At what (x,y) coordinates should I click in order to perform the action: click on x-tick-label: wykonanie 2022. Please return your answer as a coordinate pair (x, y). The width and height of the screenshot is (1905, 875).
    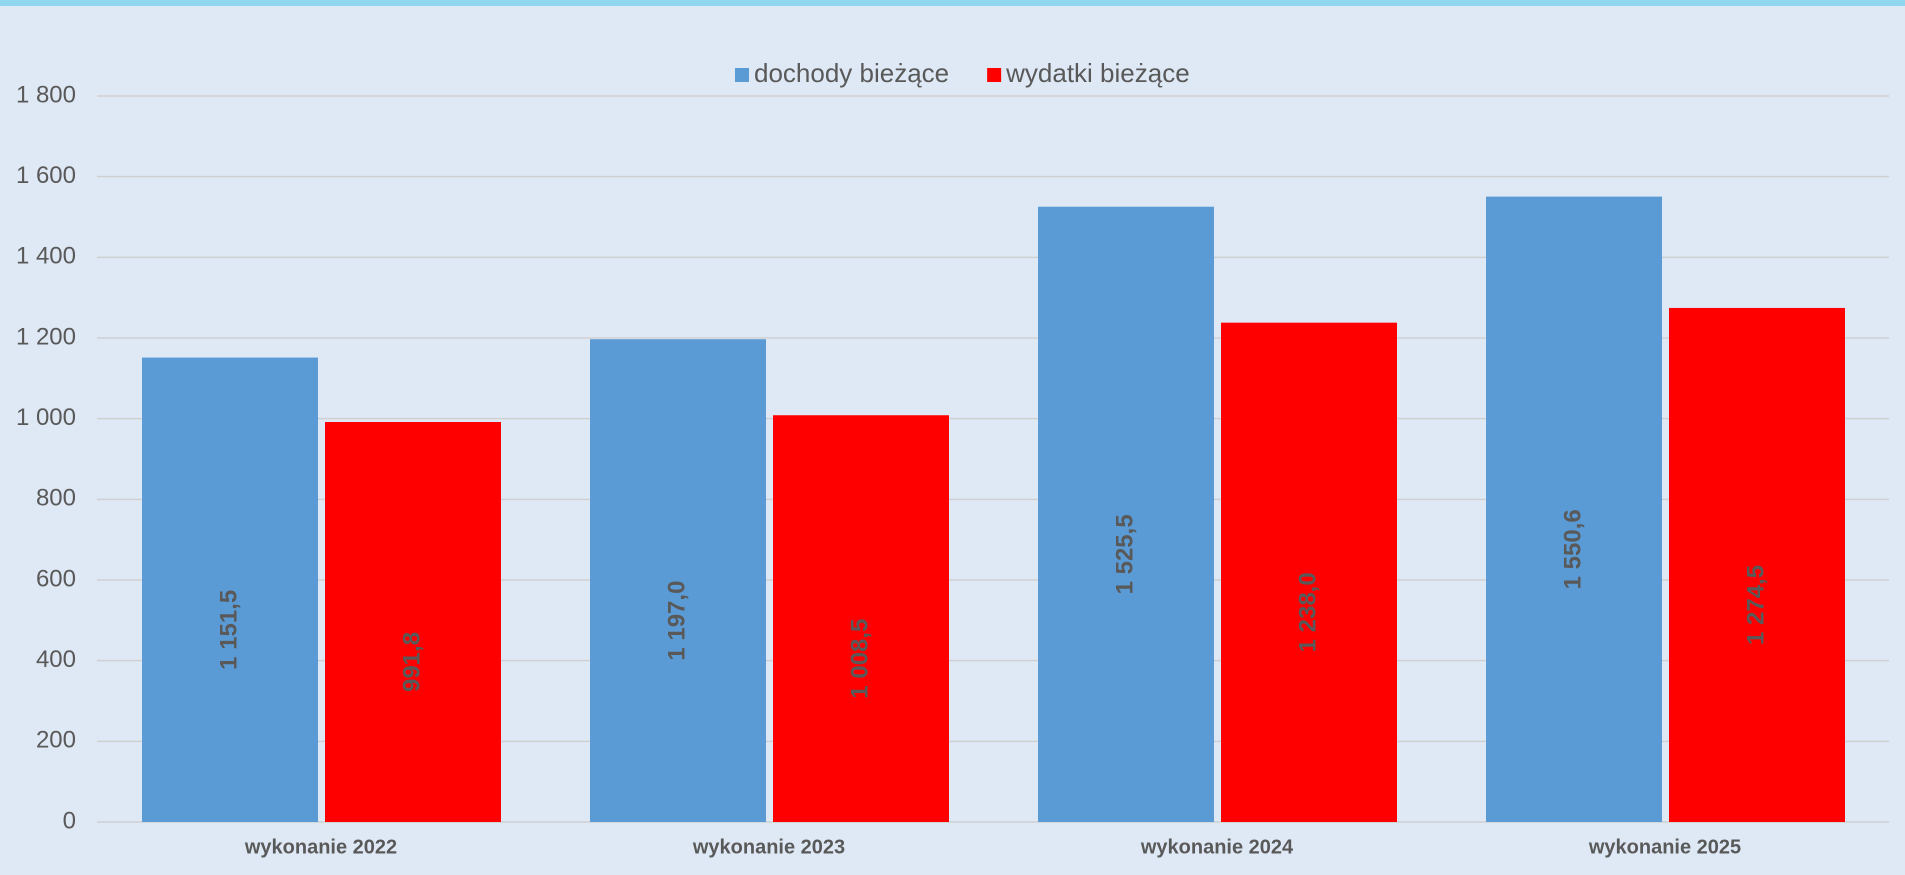
    Looking at the image, I should click on (320, 847).